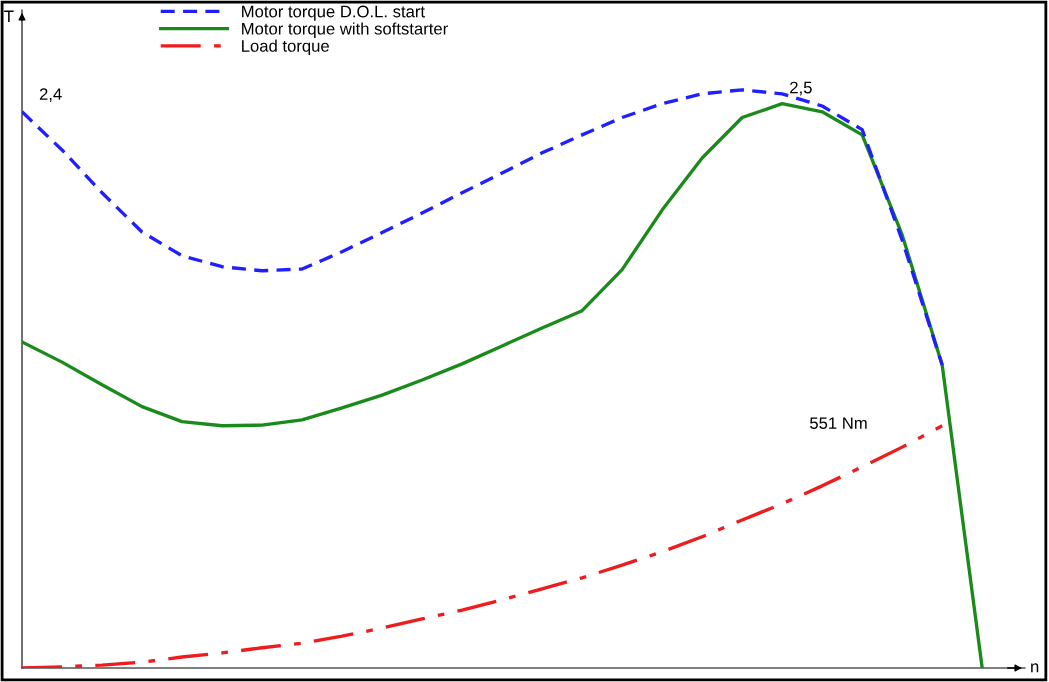 This screenshot has width=1049, height=682. What do you see at coordinates (345, 30) in the screenshot?
I see `legend-label: Motor torque with softstarter` at bounding box center [345, 30].